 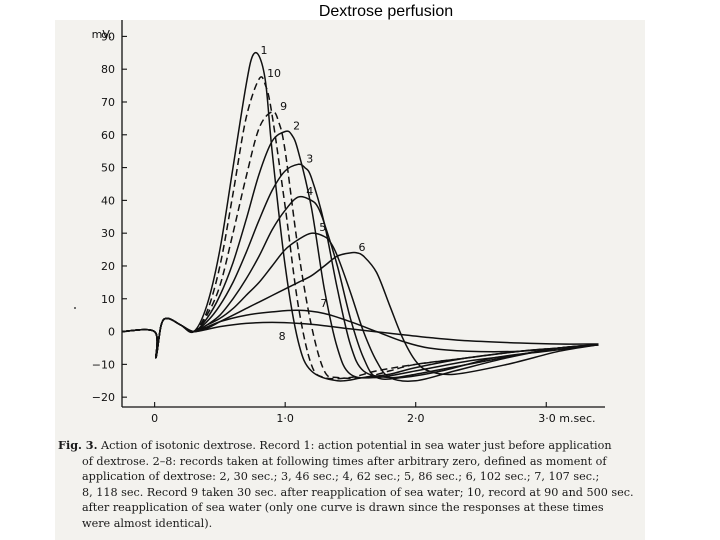 I want to click on y-tick-label: 10, so click(x=108, y=299).